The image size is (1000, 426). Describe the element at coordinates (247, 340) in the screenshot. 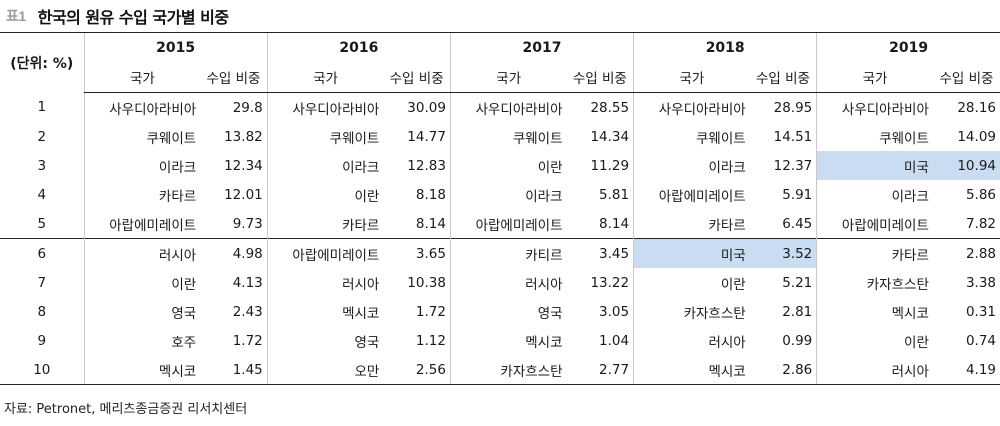

I see `share-cell: 1.72` at that location.